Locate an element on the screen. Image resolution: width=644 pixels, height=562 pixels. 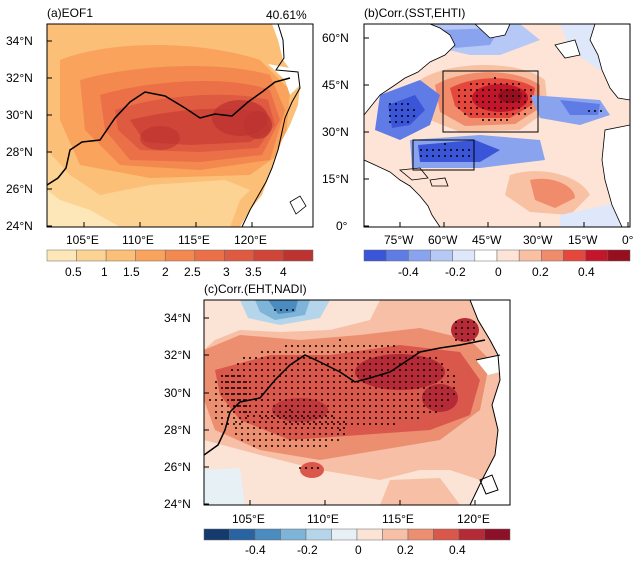
panel-a-colorbar-label: 1.5 is located at coordinates (131, 272).